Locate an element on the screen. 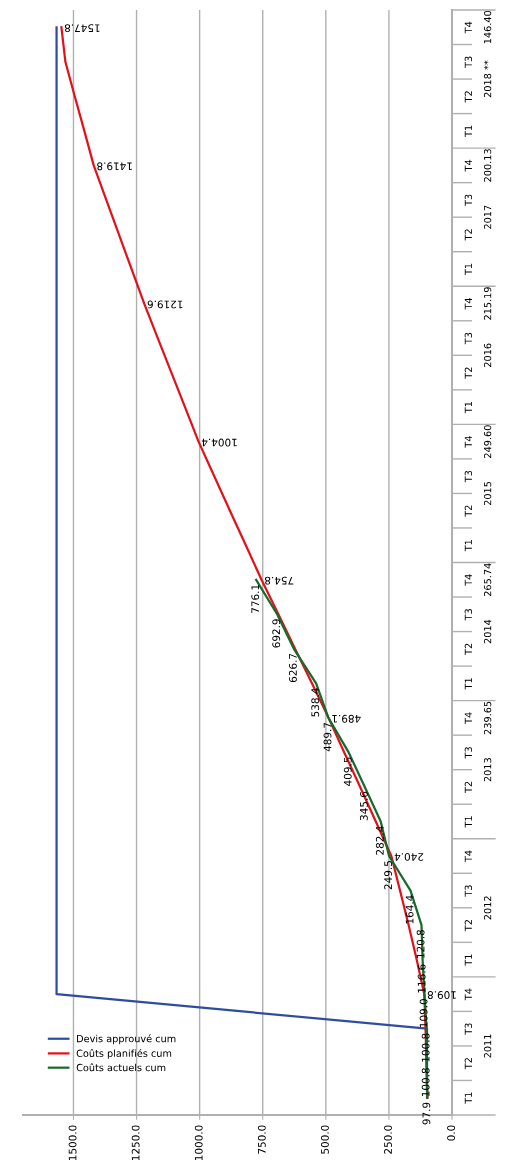 This screenshot has width=529, height=1169. text: 2017 is located at coordinates (487, 217).